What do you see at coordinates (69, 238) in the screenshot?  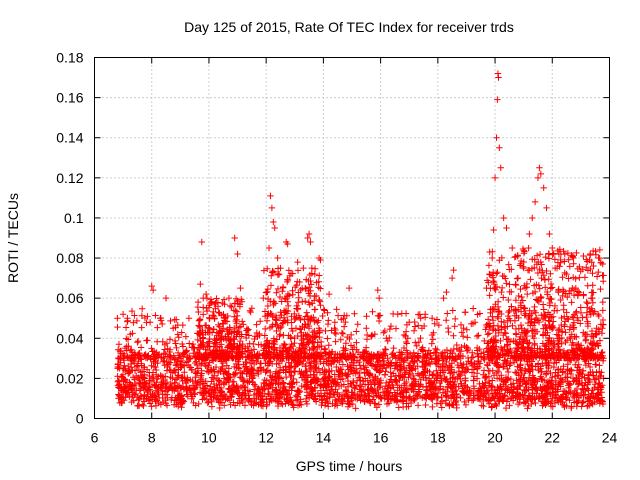 I see `y-tick-labels: 00.020.040.060.080.10.120.140.160.18` at bounding box center [69, 238].